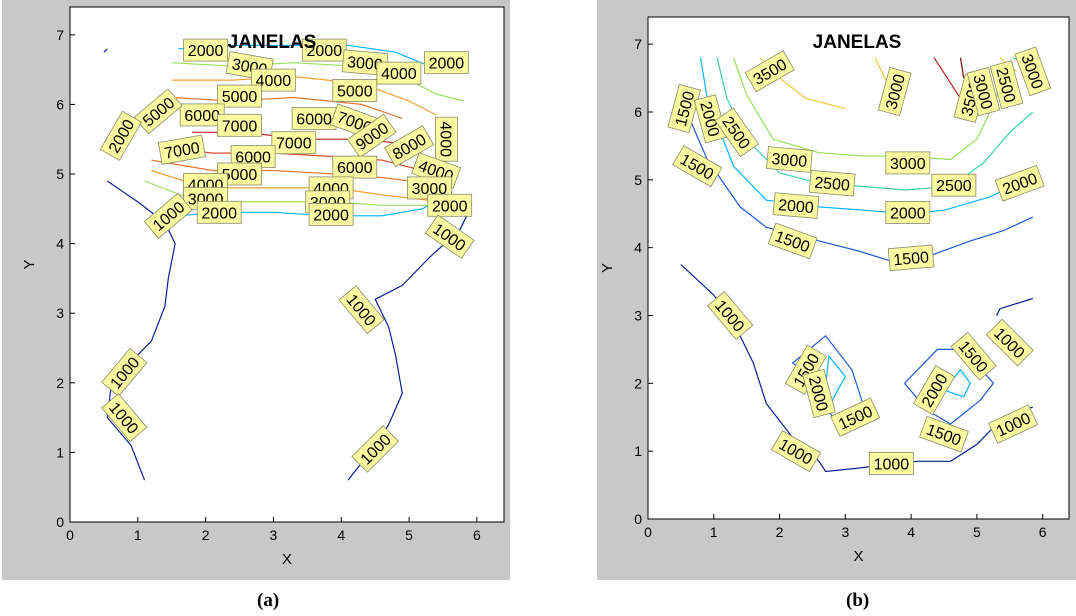 Image resolution: width=1076 pixels, height=616 pixels. I want to click on caption-b: (b), so click(858, 600).